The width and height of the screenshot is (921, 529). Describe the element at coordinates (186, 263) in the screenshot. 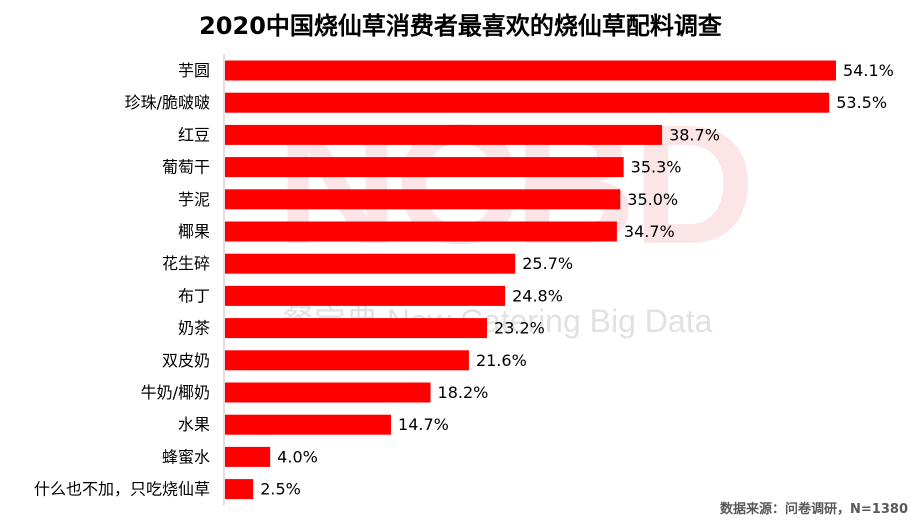

I see `category-label: 花生碎` at that location.